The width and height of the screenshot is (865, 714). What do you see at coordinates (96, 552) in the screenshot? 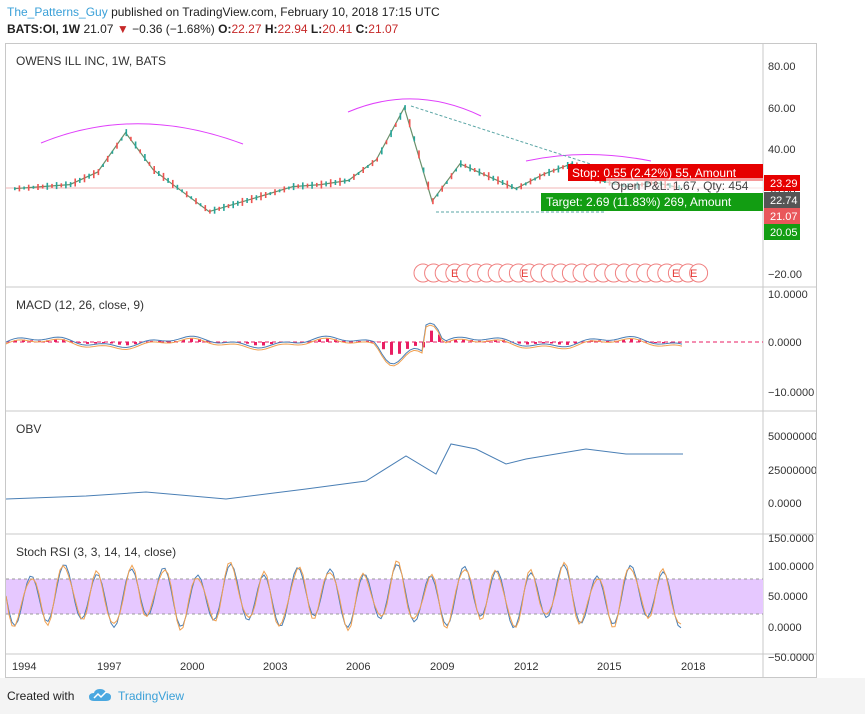
I see `stoch-rsi-pane-title: Stoch RSI (3, 3, 14, 14, close)` at bounding box center [96, 552].